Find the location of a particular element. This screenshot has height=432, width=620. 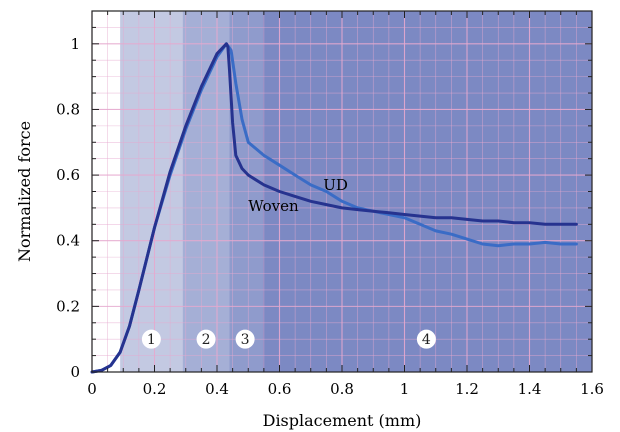

y-tick-label: 0.4 is located at coordinates (68, 241).